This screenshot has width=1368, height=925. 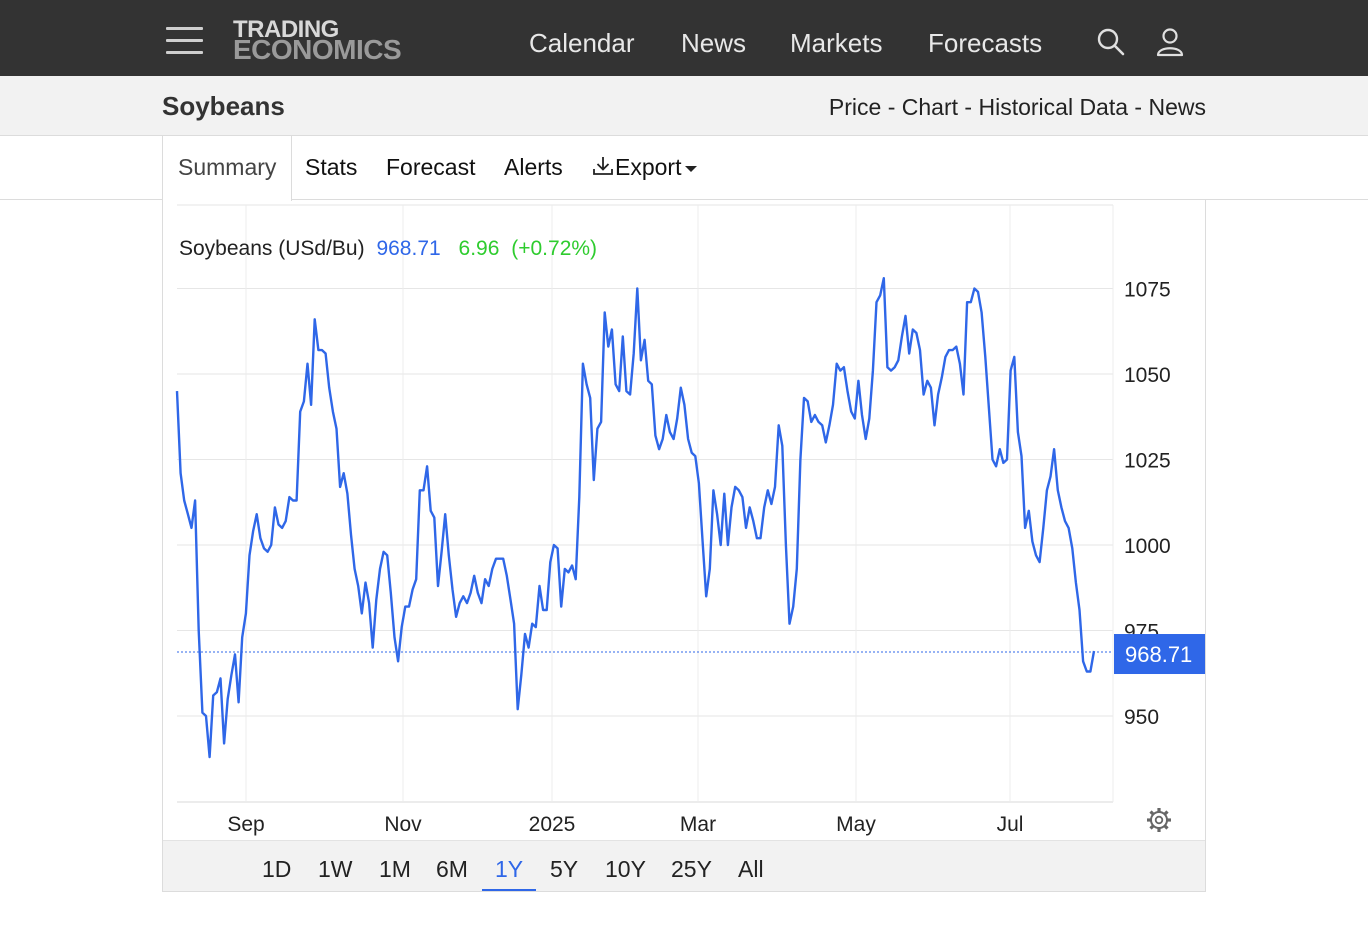 I want to click on range-25y: 25Y, so click(x=691, y=869).